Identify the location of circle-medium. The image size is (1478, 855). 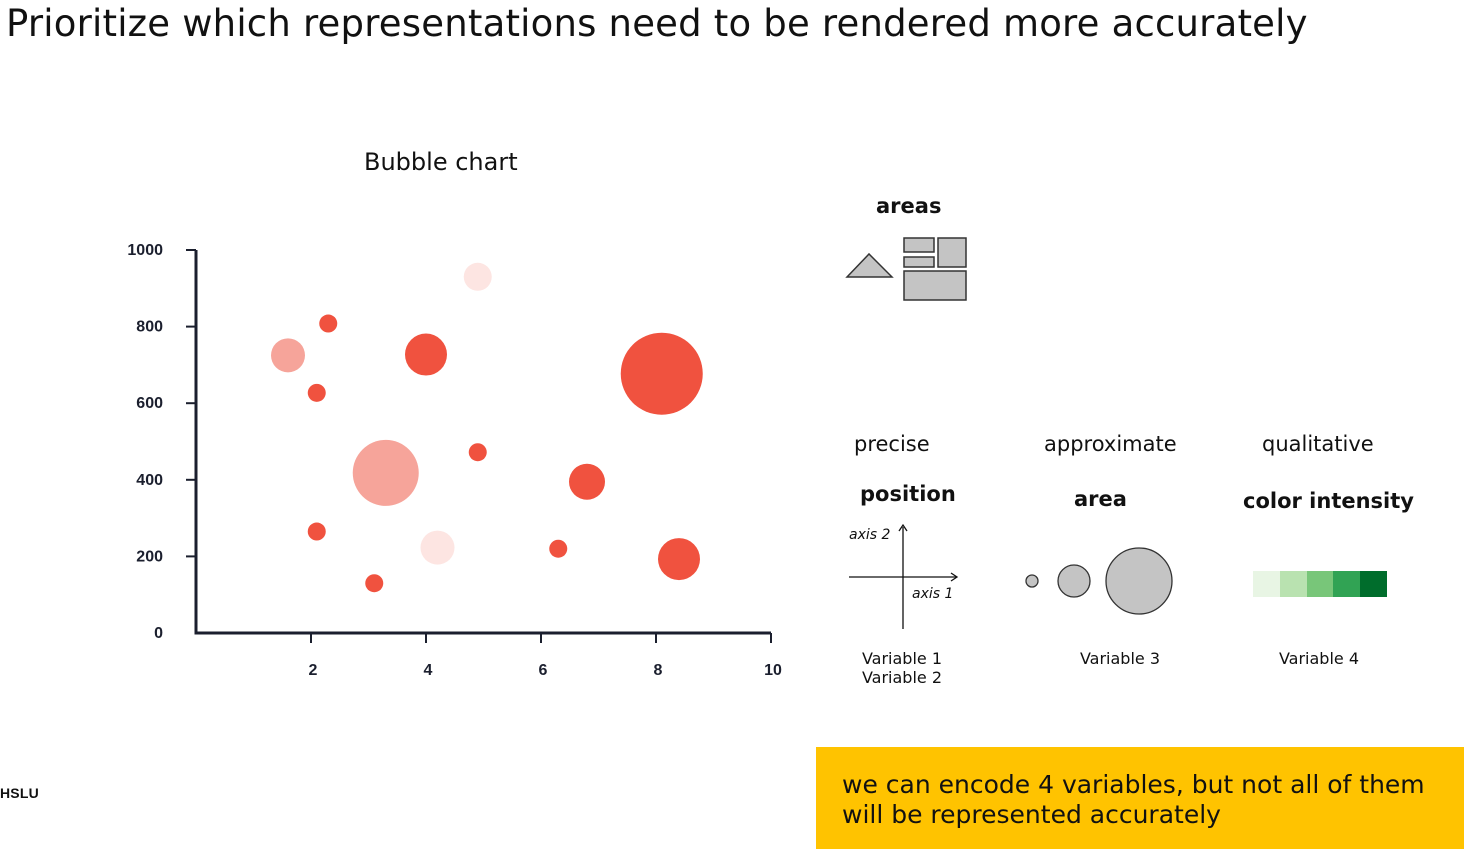
(1074, 581).